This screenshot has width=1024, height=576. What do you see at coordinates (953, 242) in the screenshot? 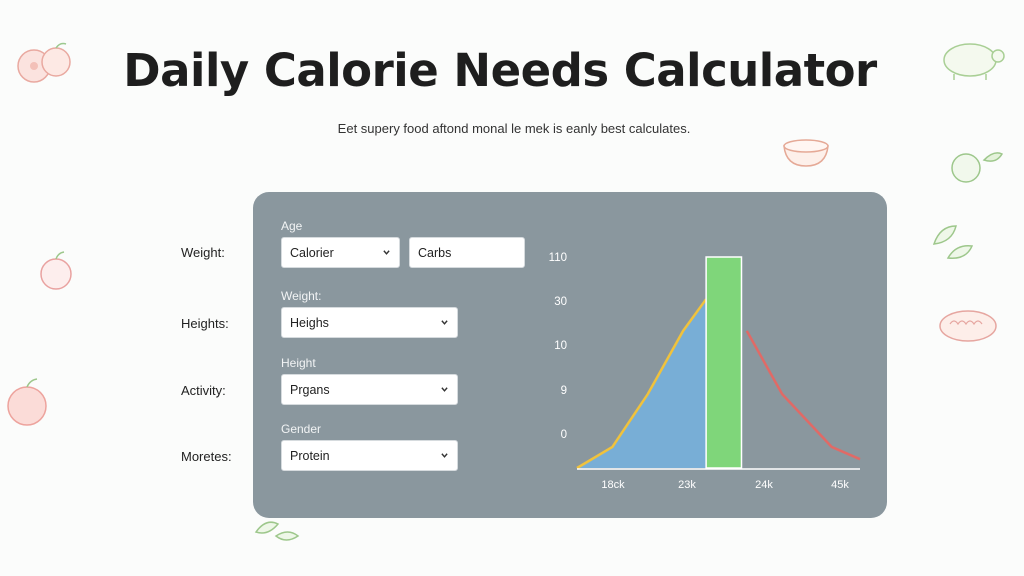
I see `leaf-icon` at bounding box center [953, 242].